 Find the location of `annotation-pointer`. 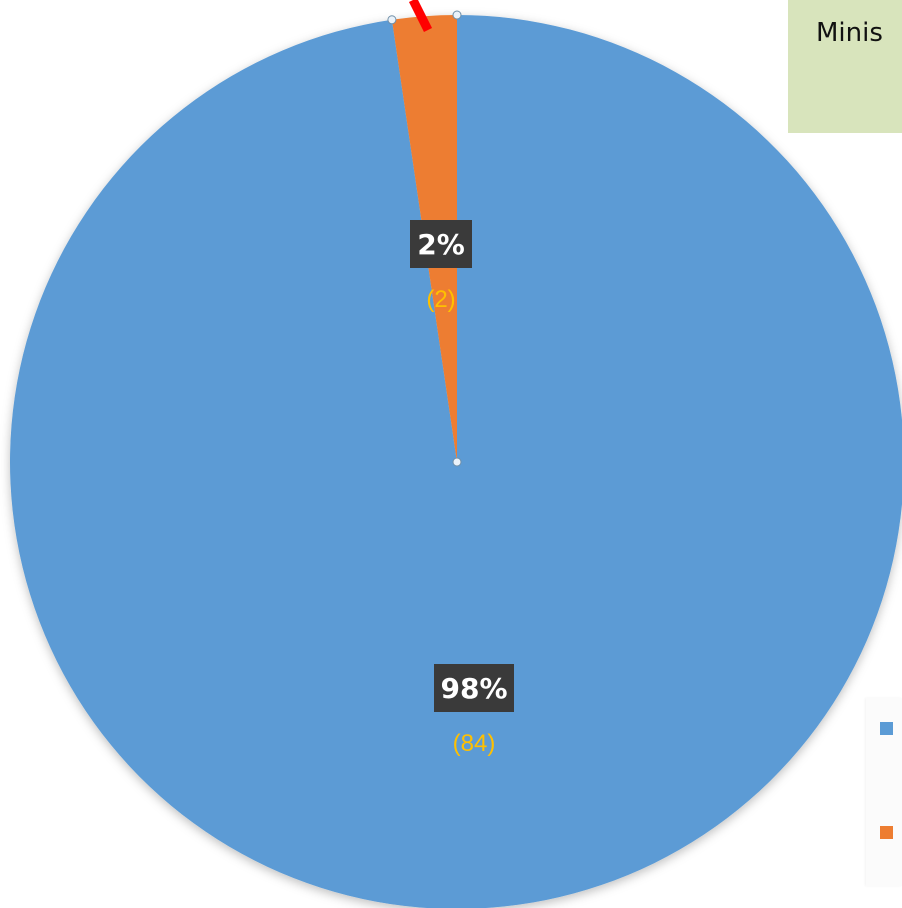

annotation-pointer is located at coordinates (420, 16).